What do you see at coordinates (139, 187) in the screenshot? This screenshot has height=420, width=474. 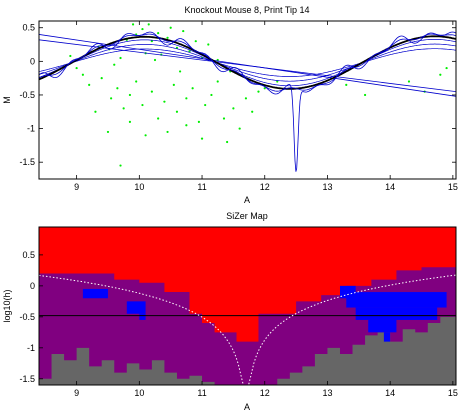 I see `x-tick-label: 10` at bounding box center [139, 187].